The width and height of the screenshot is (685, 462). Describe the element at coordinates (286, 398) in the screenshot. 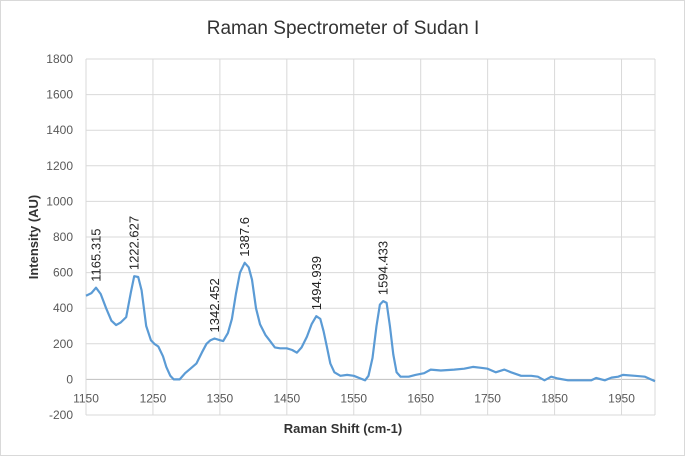

I see `x-tick-label: 1450` at that location.